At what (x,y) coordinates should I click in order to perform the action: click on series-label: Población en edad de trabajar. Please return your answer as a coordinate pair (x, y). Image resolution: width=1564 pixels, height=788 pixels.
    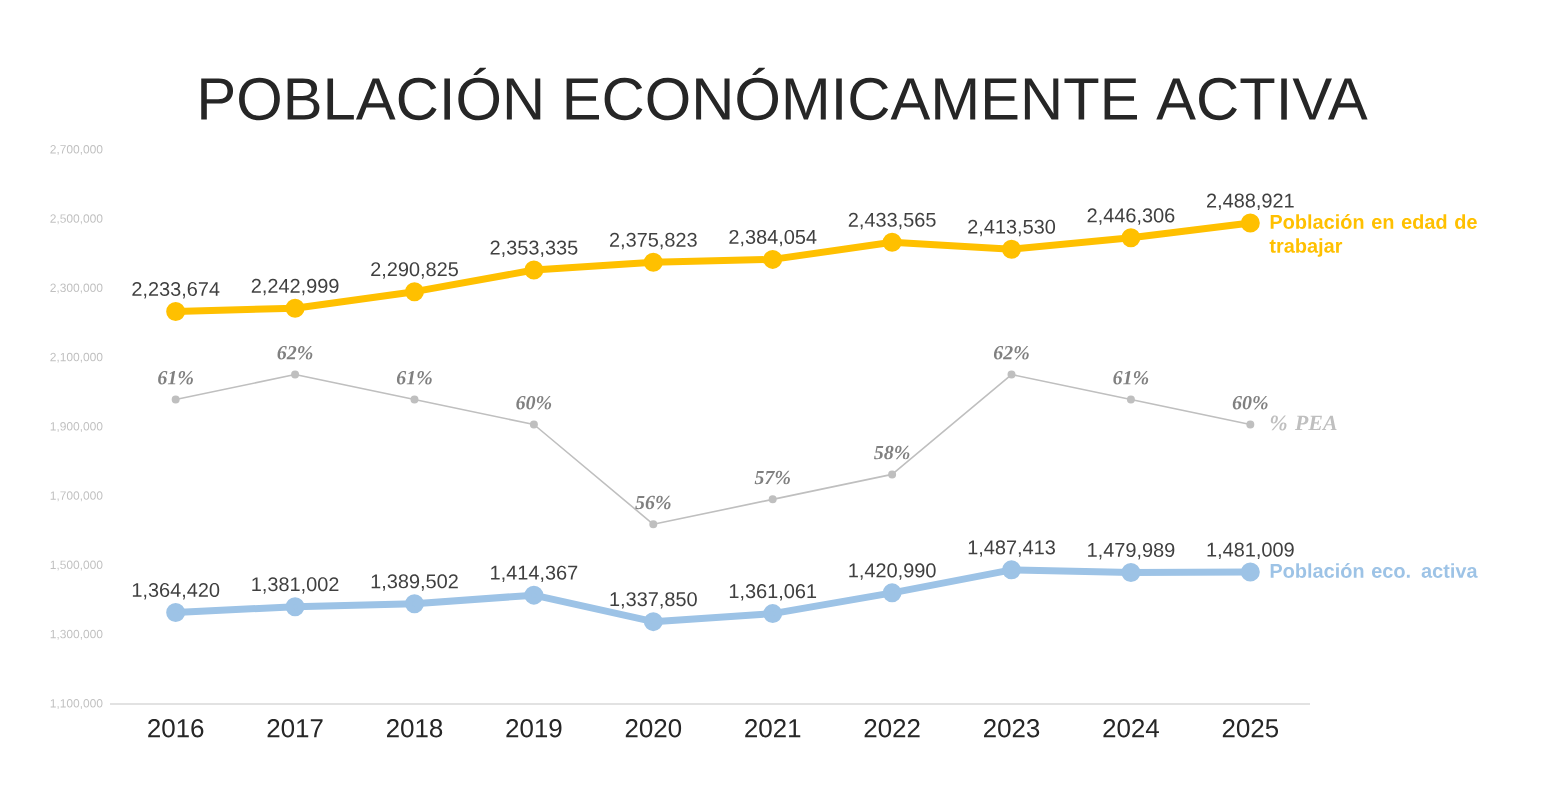
    Looking at the image, I should click on (1373, 235).